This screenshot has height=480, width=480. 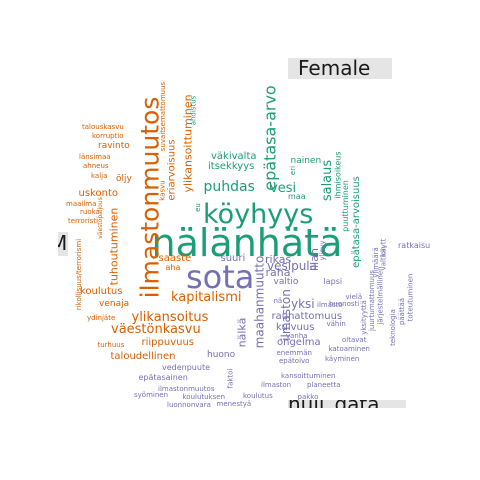 I want to click on cloud-word: tuhoutuminen, so click(x=114, y=246).